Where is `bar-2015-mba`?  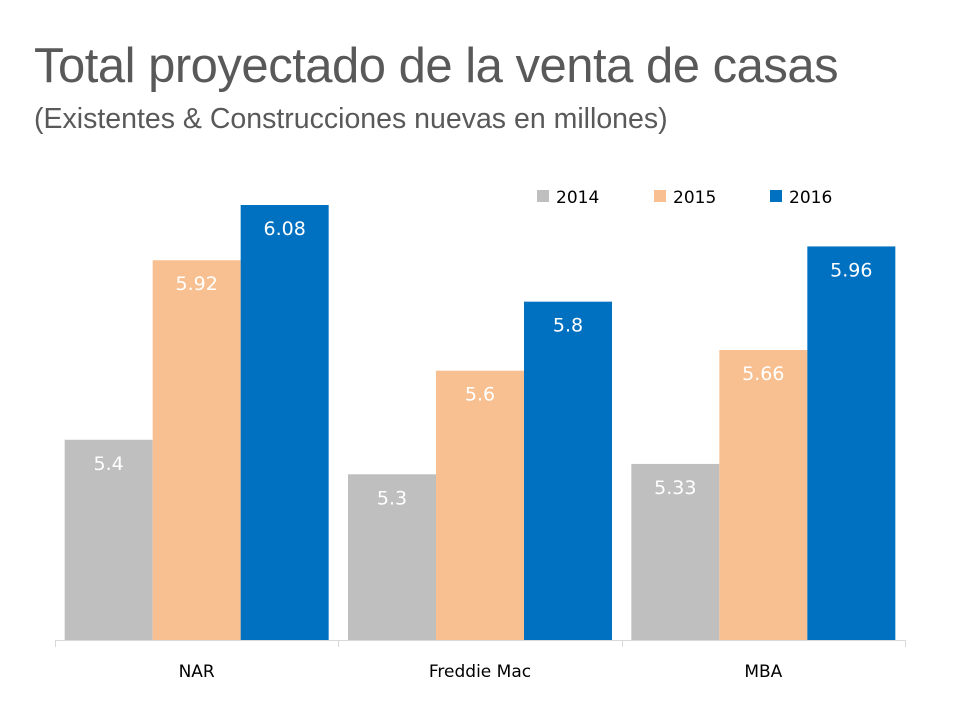 bar-2015-mba is located at coordinates (763, 495).